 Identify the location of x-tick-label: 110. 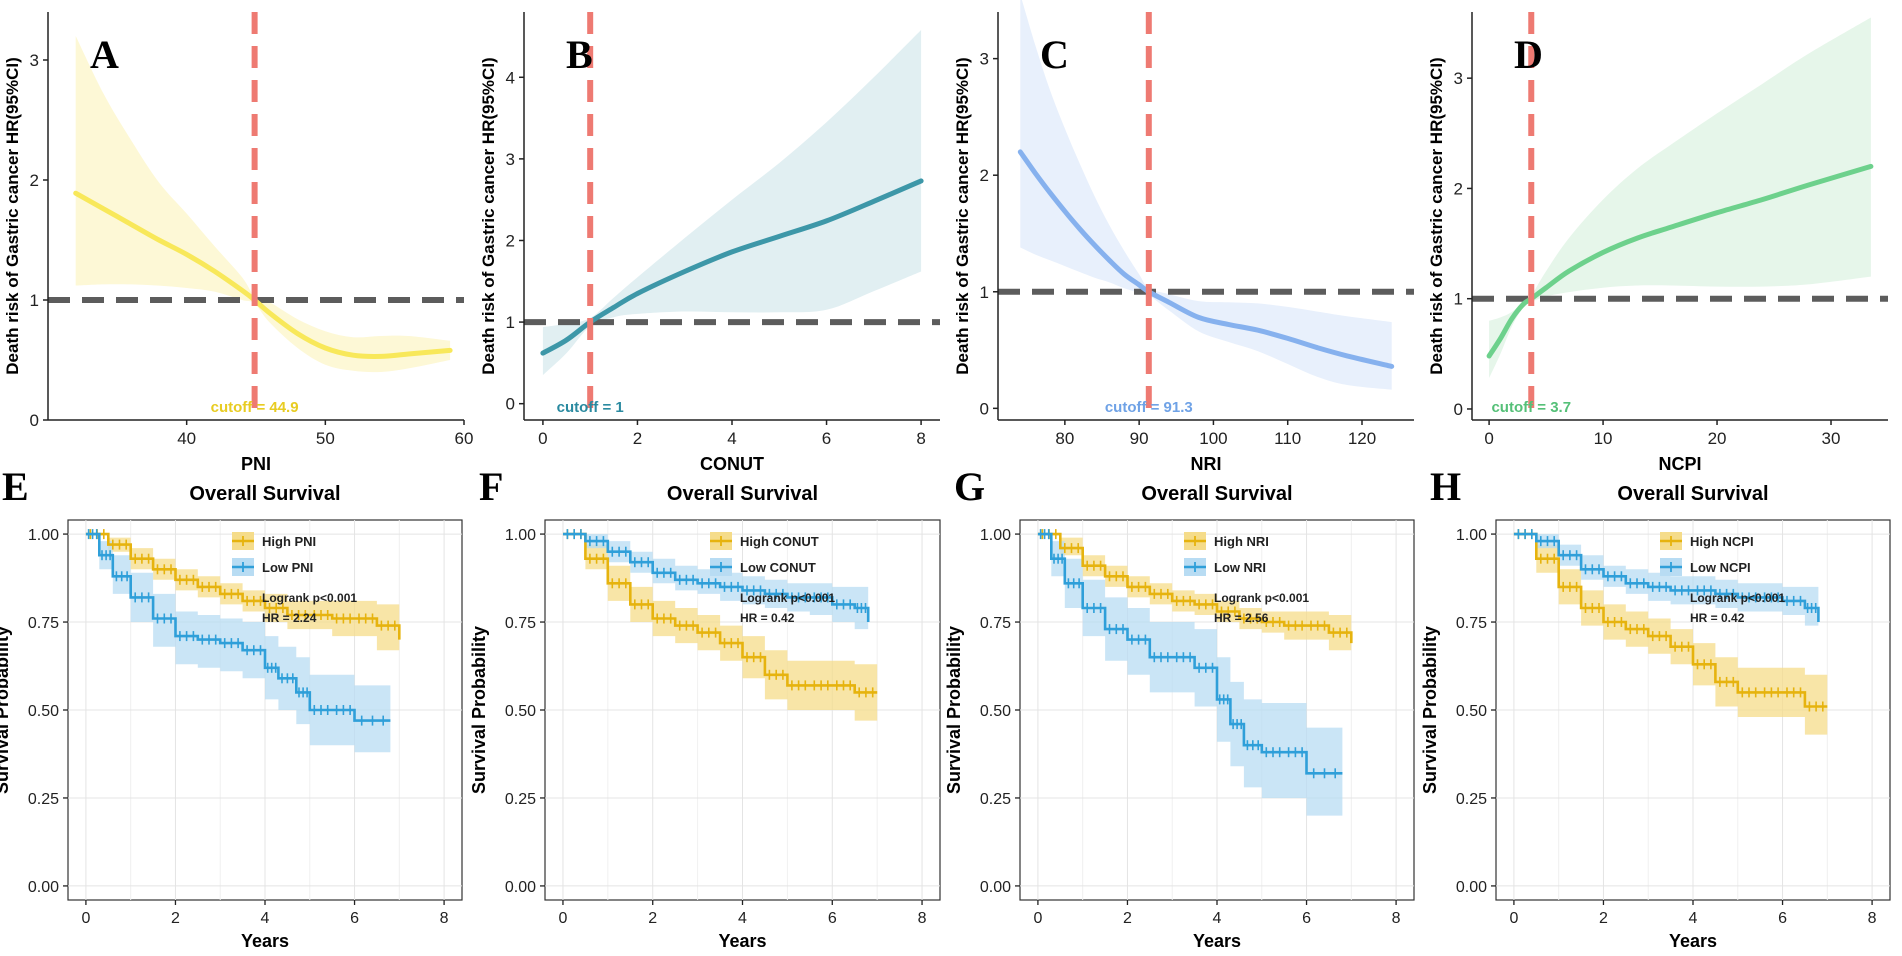
(1287, 438).